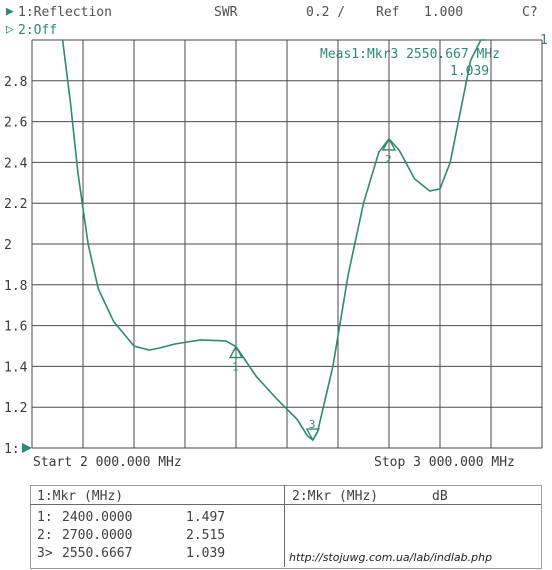 The width and height of the screenshot is (552, 570). What do you see at coordinates (80, 496) in the screenshot?
I see `marker-table-left-header: 1:Mkr (MHz)` at bounding box center [80, 496].